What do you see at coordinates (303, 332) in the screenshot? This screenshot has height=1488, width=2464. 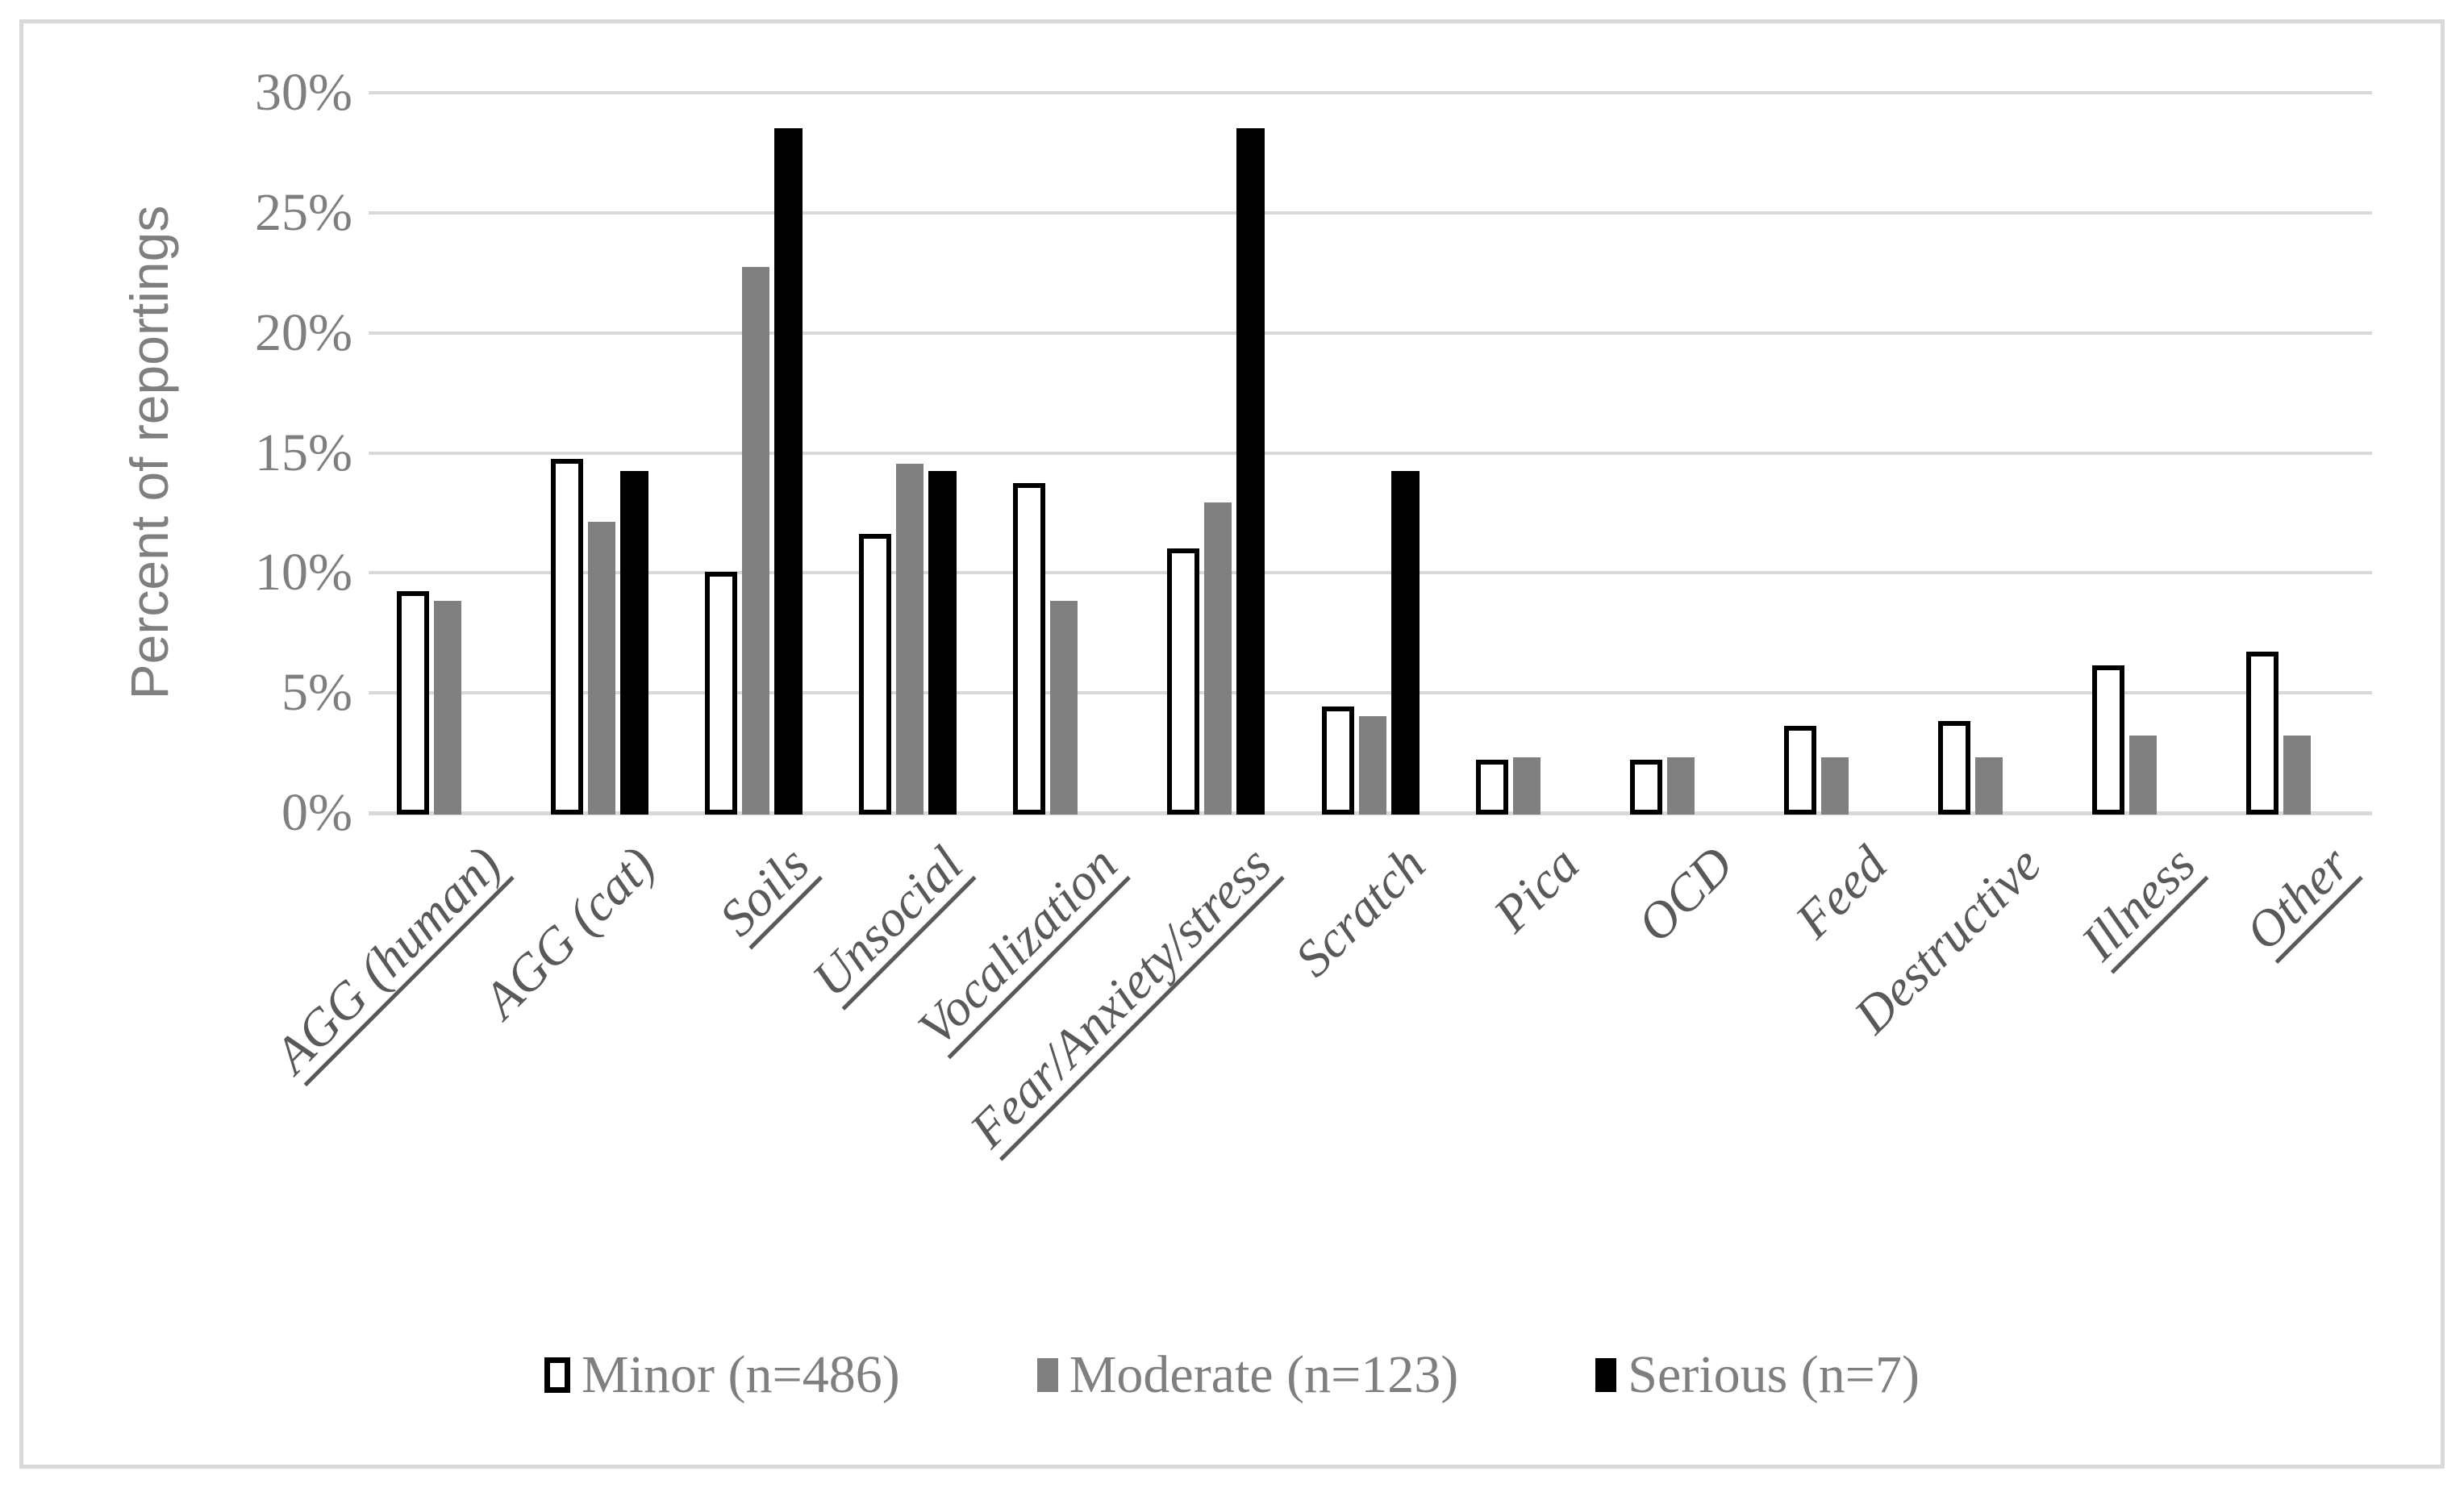 I see `y-tick-label-20pct: 20%` at bounding box center [303, 332].